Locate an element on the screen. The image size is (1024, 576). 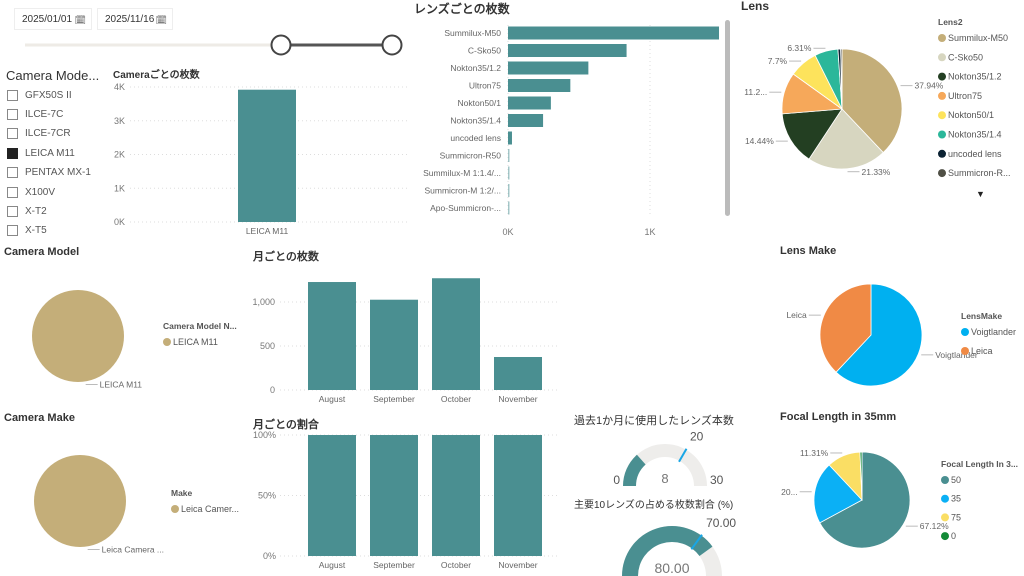
legend-item: C-Sko50 is located at coordinates (965, 57).